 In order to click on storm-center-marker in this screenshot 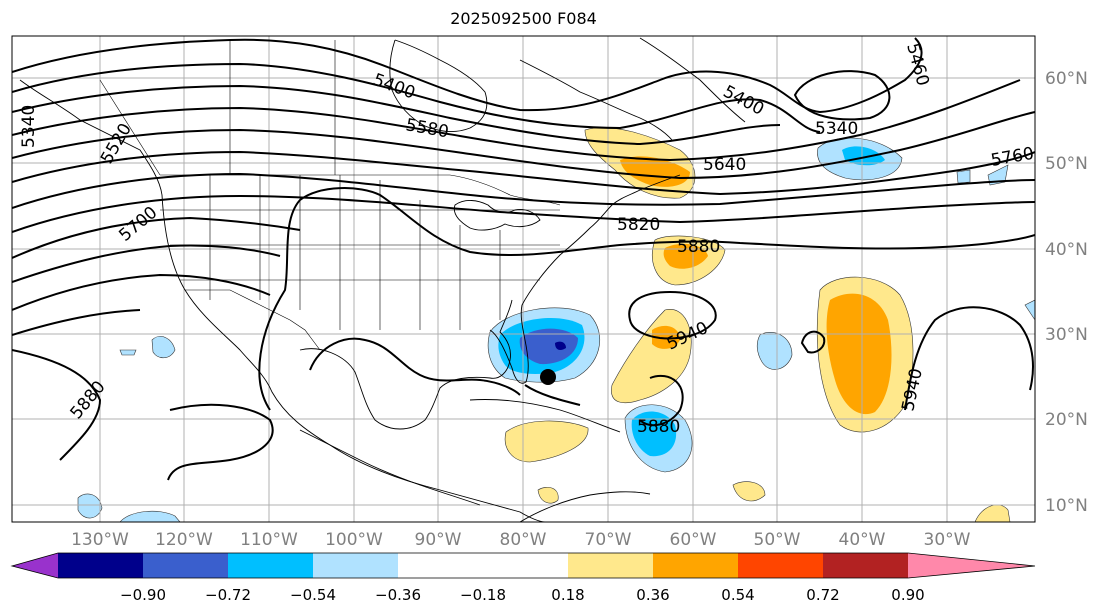, I will do `click(548, 377)`.